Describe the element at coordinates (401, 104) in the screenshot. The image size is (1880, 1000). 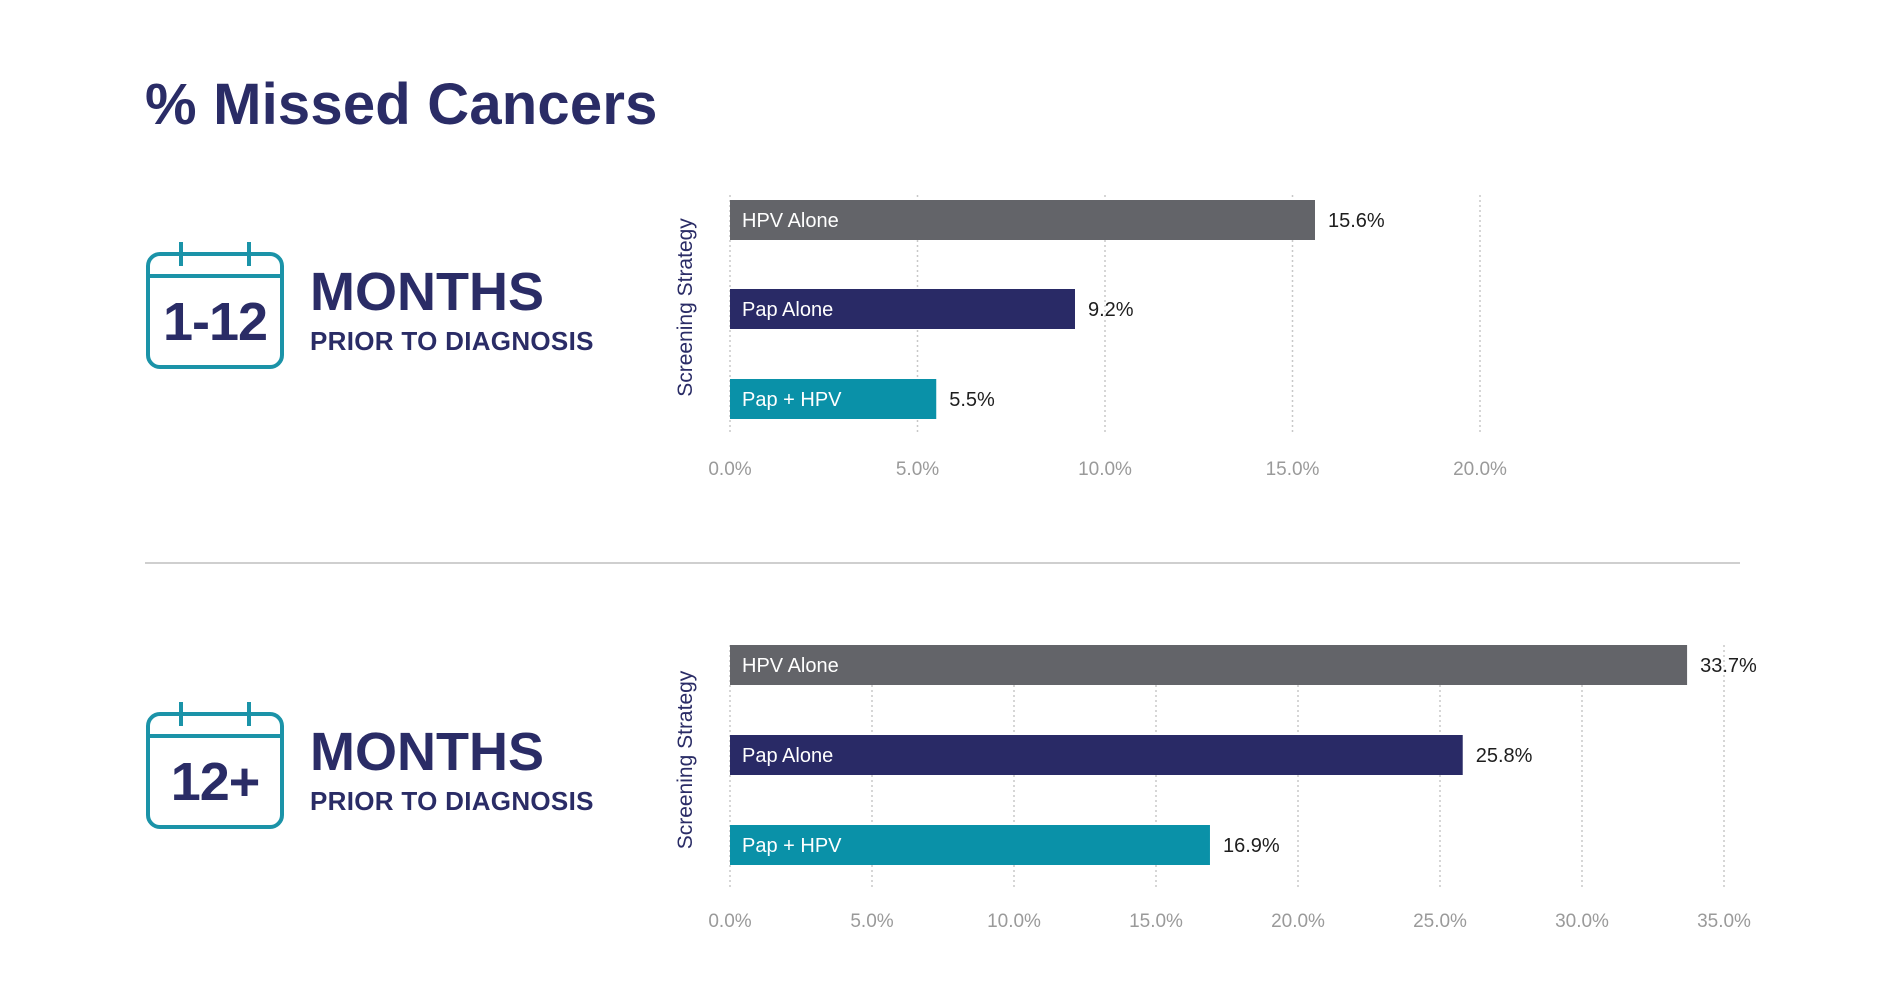
I see `page-title: % Missed Cancers` at that location.